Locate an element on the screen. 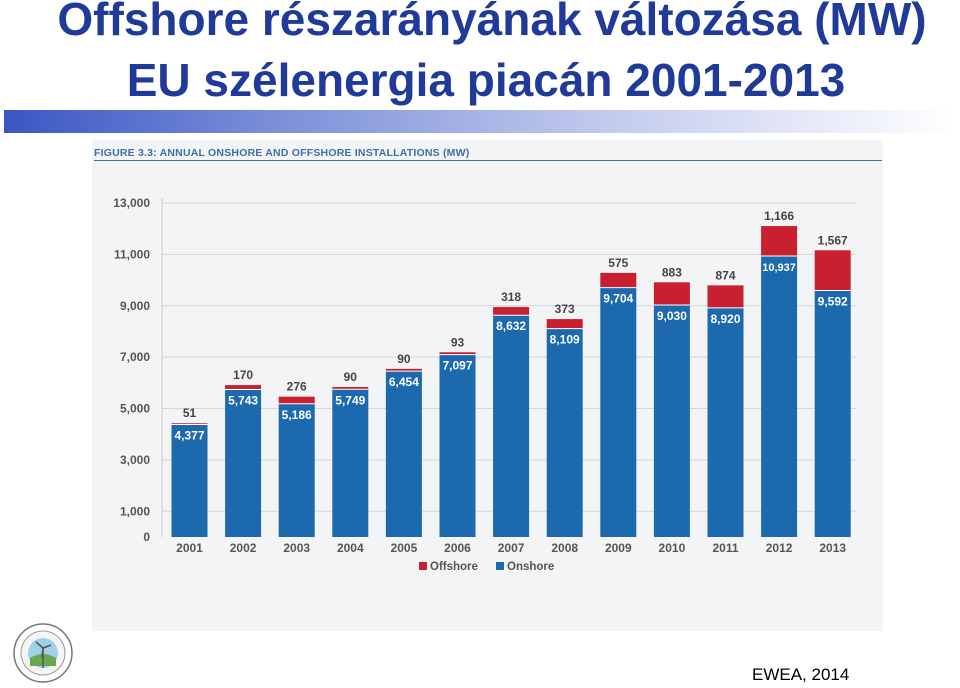  onshore-value-label: 10,937 is located at coordinates (779, 268).